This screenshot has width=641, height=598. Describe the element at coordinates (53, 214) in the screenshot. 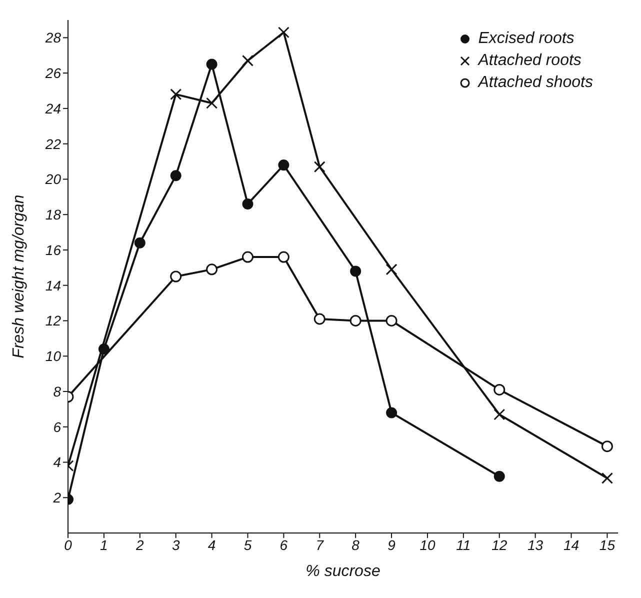

I see `y-tick-label: 18` at that location.